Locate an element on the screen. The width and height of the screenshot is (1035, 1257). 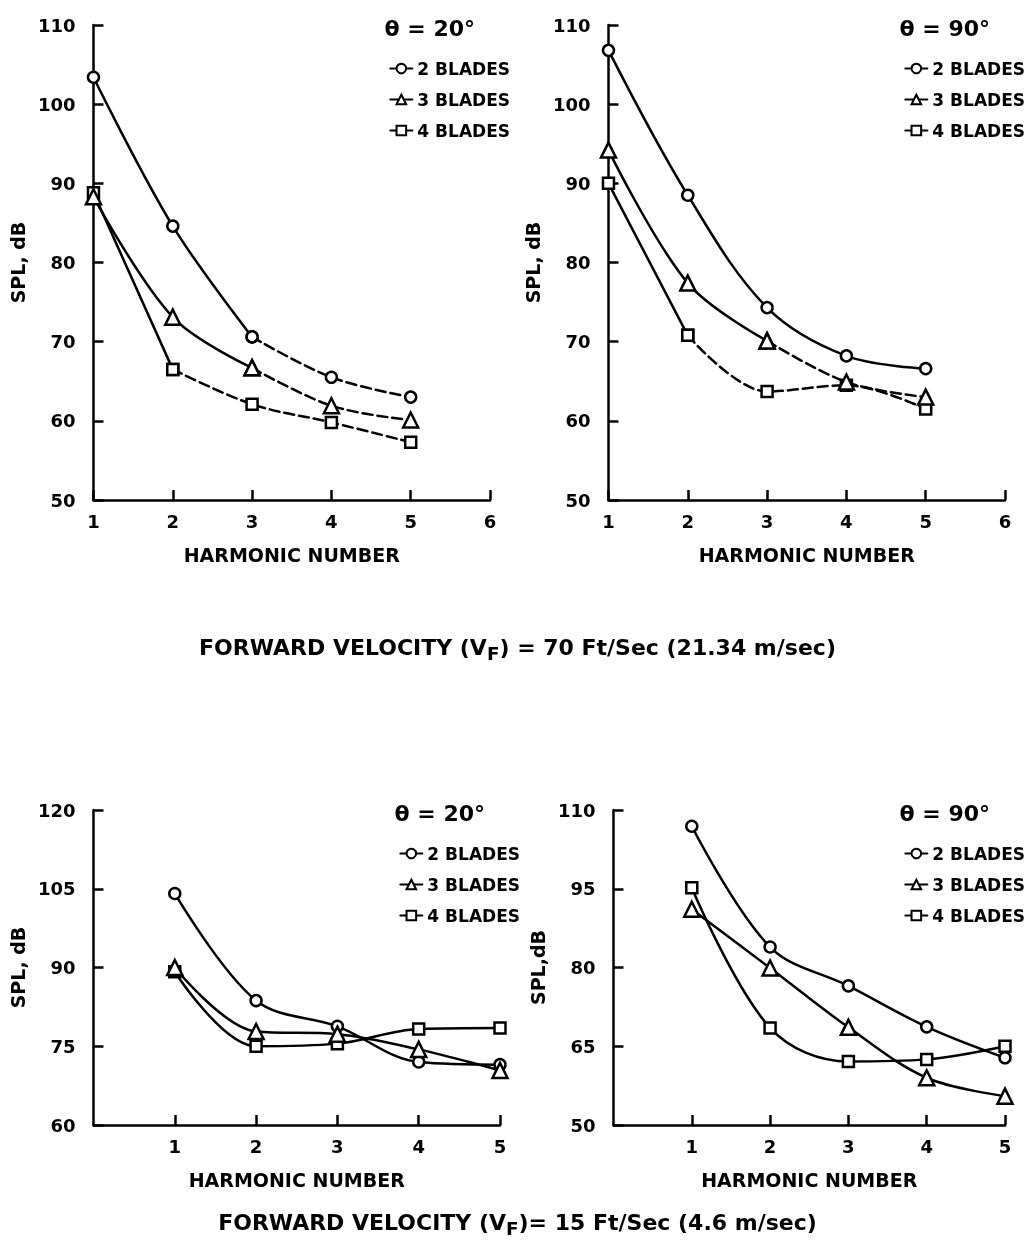
text: FORWARD VELOCITY (V$_{F}$) = 70 Ft/Sec (21.34 m/sec) is located at coordinates (517, 650).